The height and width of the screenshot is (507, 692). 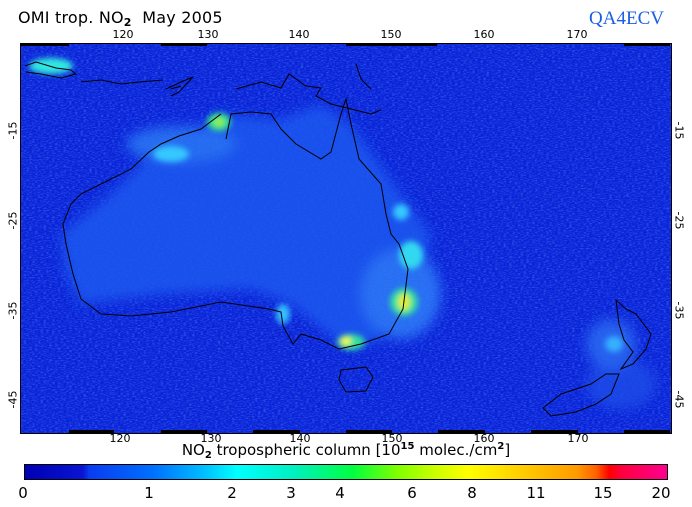 I want to click on lat-label-left: -25, so click(x=13, y=220).